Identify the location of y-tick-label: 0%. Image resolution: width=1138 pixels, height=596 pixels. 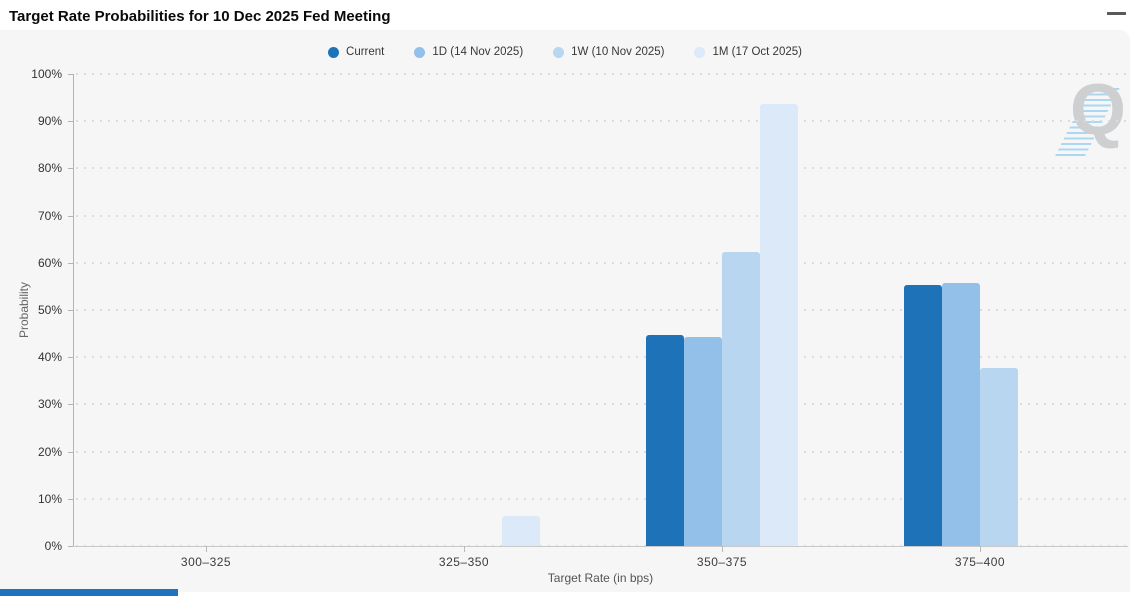
(53, 546).